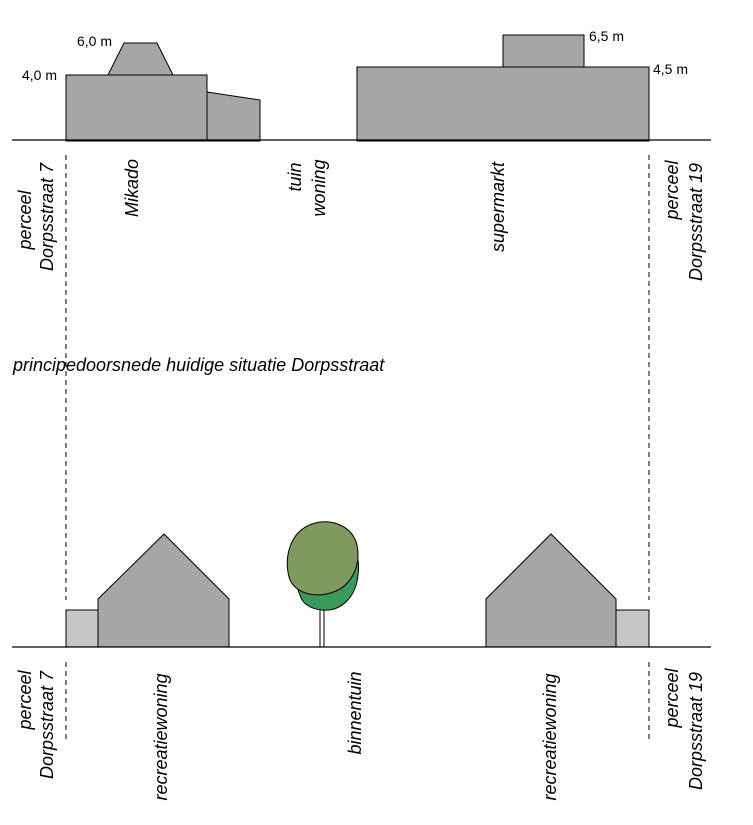 The height and width of the screenshot is (825, 753). What do you see at coordinates (319, 187) in the screenshot?
I see `label-woning: woning` at bounding box center [319, 187].